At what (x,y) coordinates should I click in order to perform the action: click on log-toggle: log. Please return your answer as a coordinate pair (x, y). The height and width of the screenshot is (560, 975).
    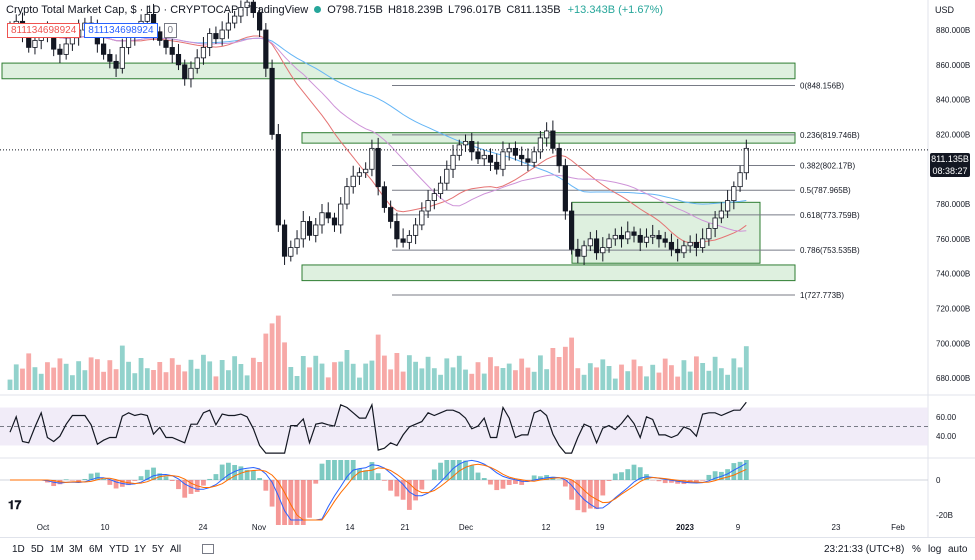
    Looking at the image, I should click on (934, 549).